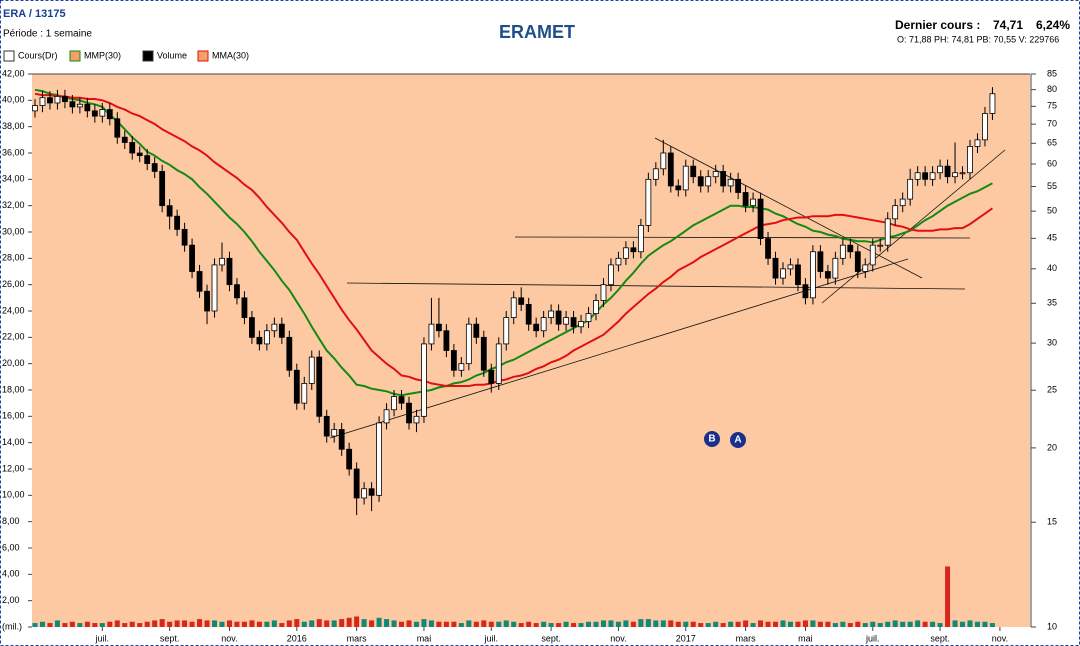 Image resolution: width=1080 pixels, height=646 pixels. What do you see at coordinates (738, 440) in the screenshot?
I see `marker-a` at bounding box center [738, 440].